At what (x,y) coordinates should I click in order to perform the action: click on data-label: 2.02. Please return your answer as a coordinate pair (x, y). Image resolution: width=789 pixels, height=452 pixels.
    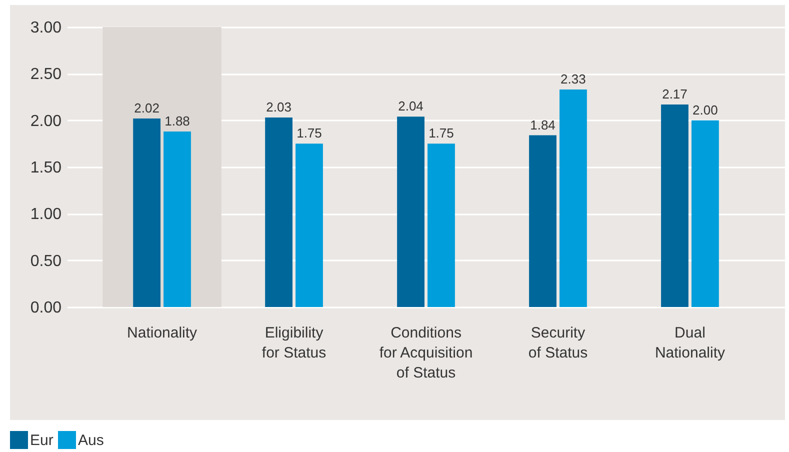
    Looking at the image, I should click on (147, 108).